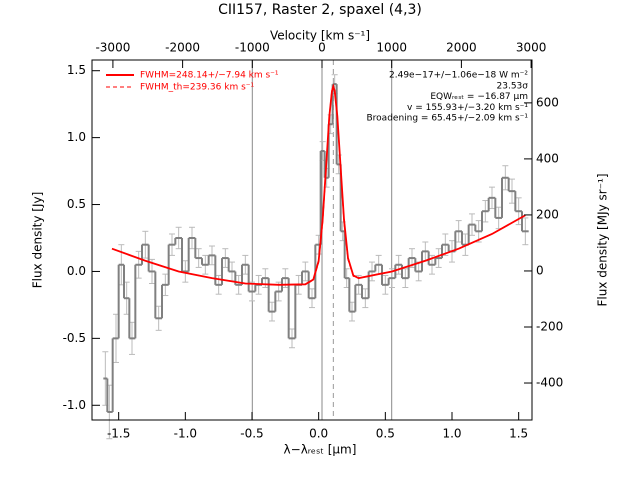  I want to click on x-tick-label: 1.5, so click(518, 434).